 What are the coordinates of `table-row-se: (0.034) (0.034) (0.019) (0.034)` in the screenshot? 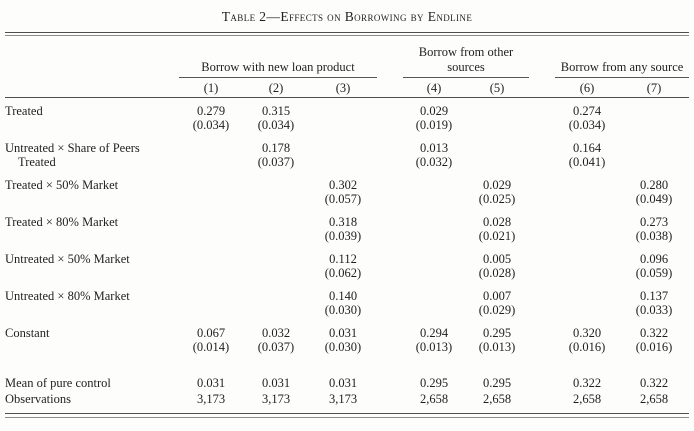 It's located at (347, 129).